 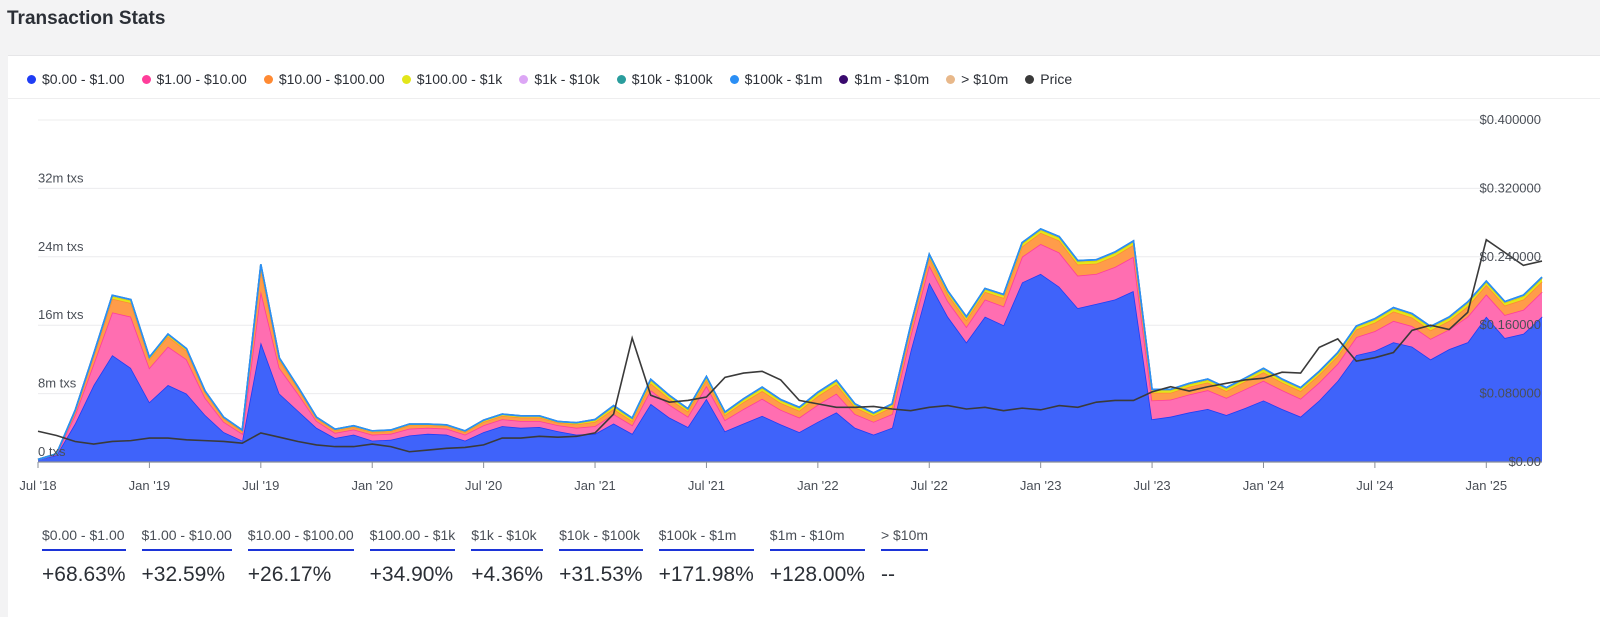 What do you see at coordinates (1510, 324) in the screenshot?
I see `y-right-tick-label: $0.160000` at bounding box center [1510, 324].